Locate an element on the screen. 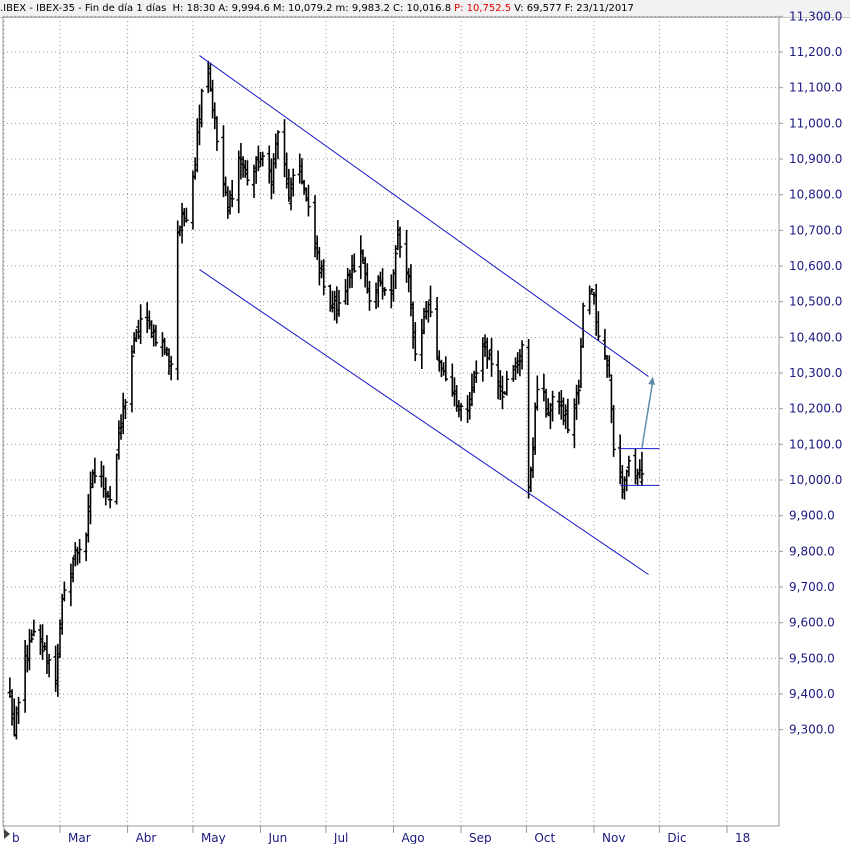 The image size is (850, 844). y-tick-label: 11,300.0 is located at coordinates (815, 16).